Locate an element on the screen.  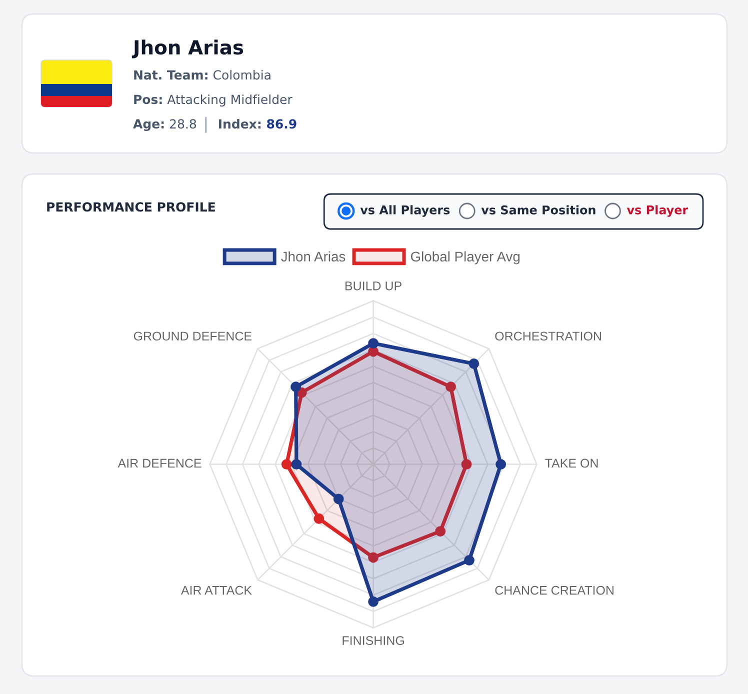
spoke-label: BUILD UP is located at coordinates (374, 286).